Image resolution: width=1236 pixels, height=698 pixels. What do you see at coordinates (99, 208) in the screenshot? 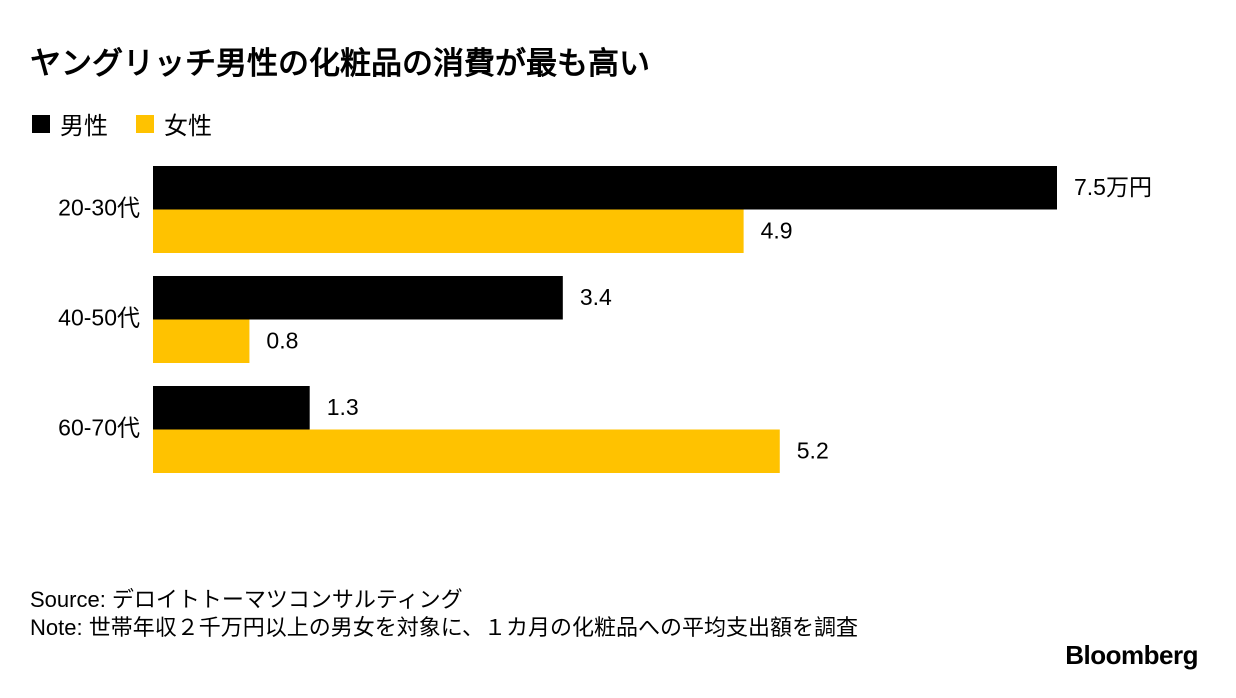
I see `category-label: 20-30代` at bounding box center [99, 208].